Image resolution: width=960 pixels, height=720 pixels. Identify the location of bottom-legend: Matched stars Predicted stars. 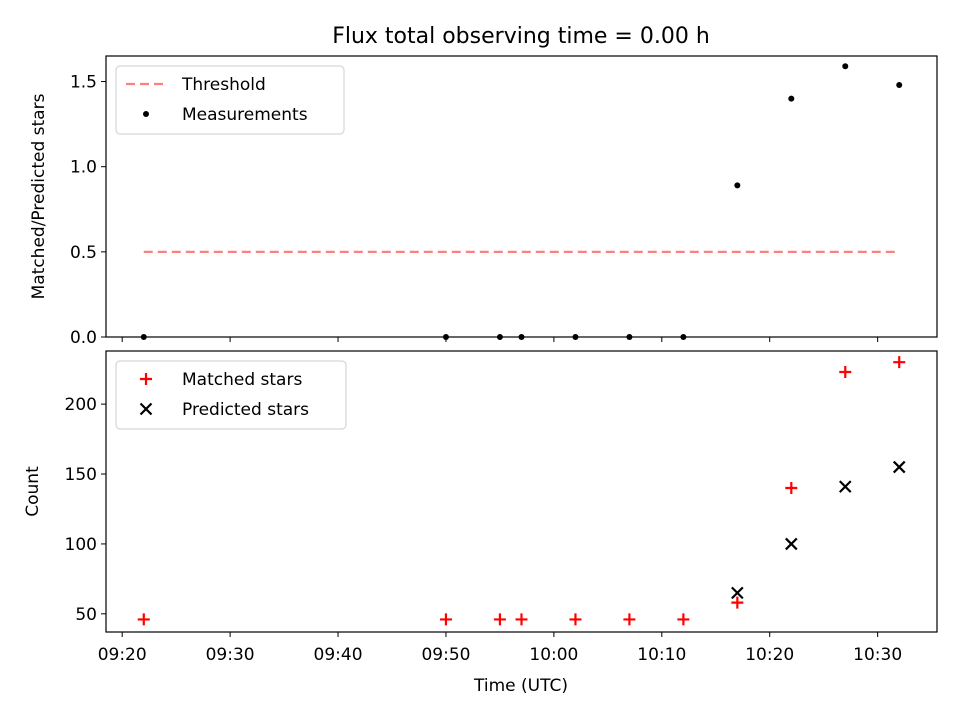
(231, 395).